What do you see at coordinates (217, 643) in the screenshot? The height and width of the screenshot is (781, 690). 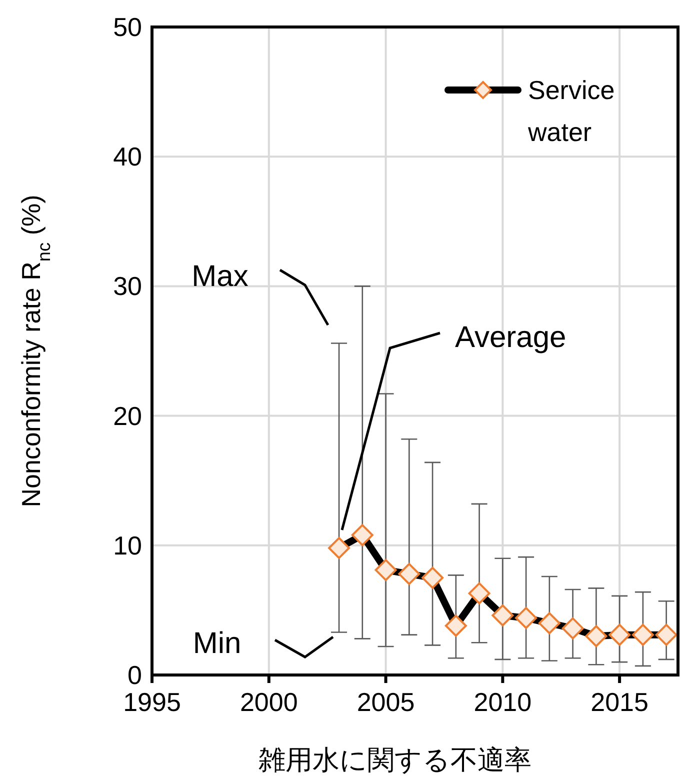 I see `annotation: Min` at bounding box center [217, 643].